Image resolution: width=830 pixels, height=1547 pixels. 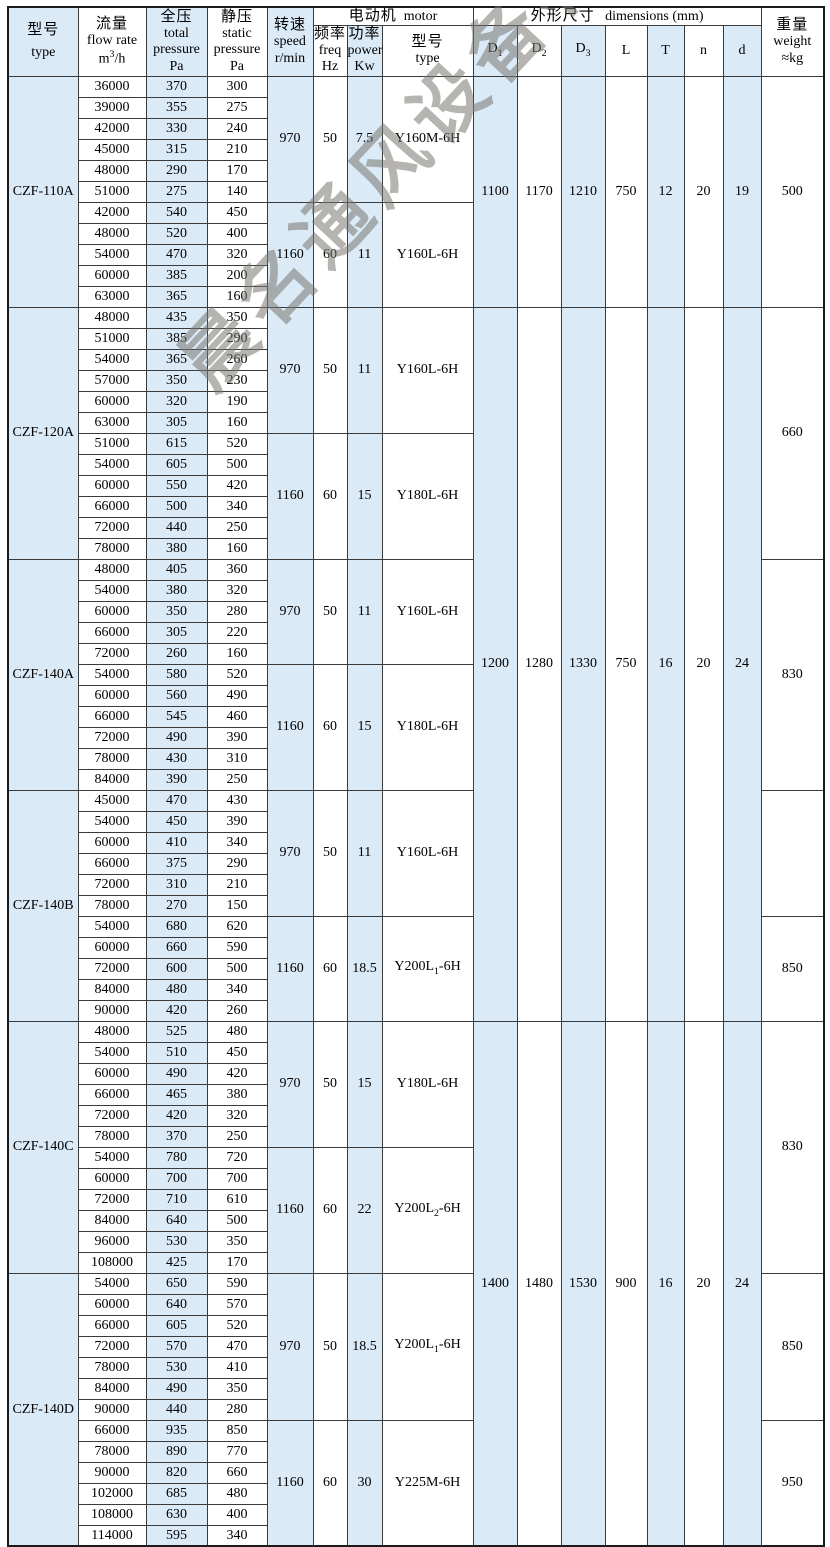 What do you see at coordinates (176, 1220) in the screenshot?
I see `total-pressure-cell: 640` at bounding box center [176, 1220].